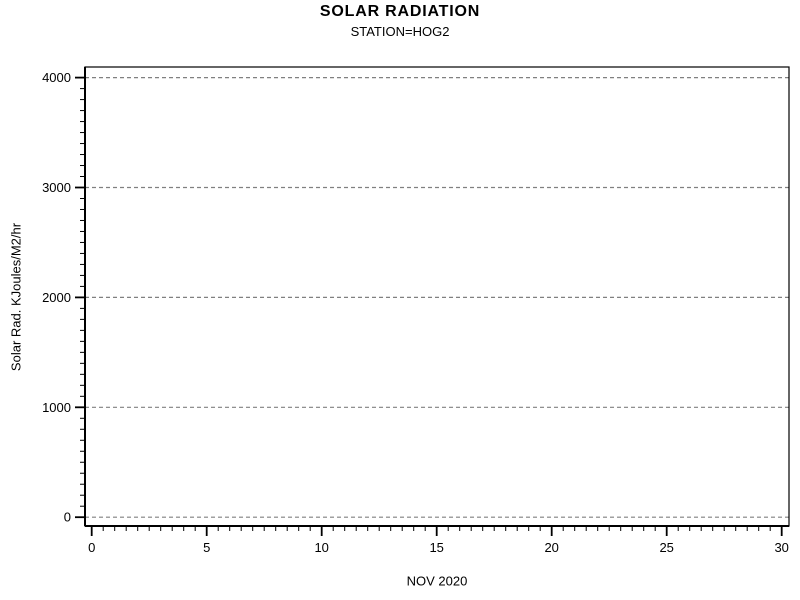 The width and height of the screenshot is (800, 600). I want to click on y-tick-label: 1000, so click(56, 407).